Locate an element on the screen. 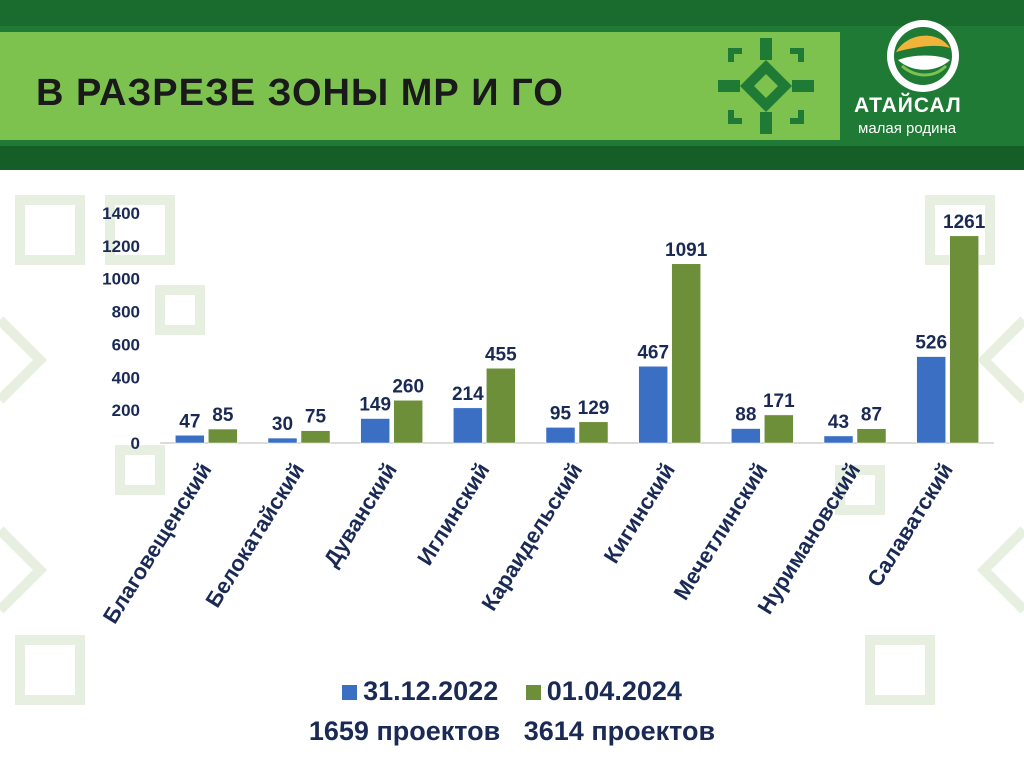 The width and height of the screenshot is (1024, 767). data-label-series1: 467 is located at coordinates (653, 352).